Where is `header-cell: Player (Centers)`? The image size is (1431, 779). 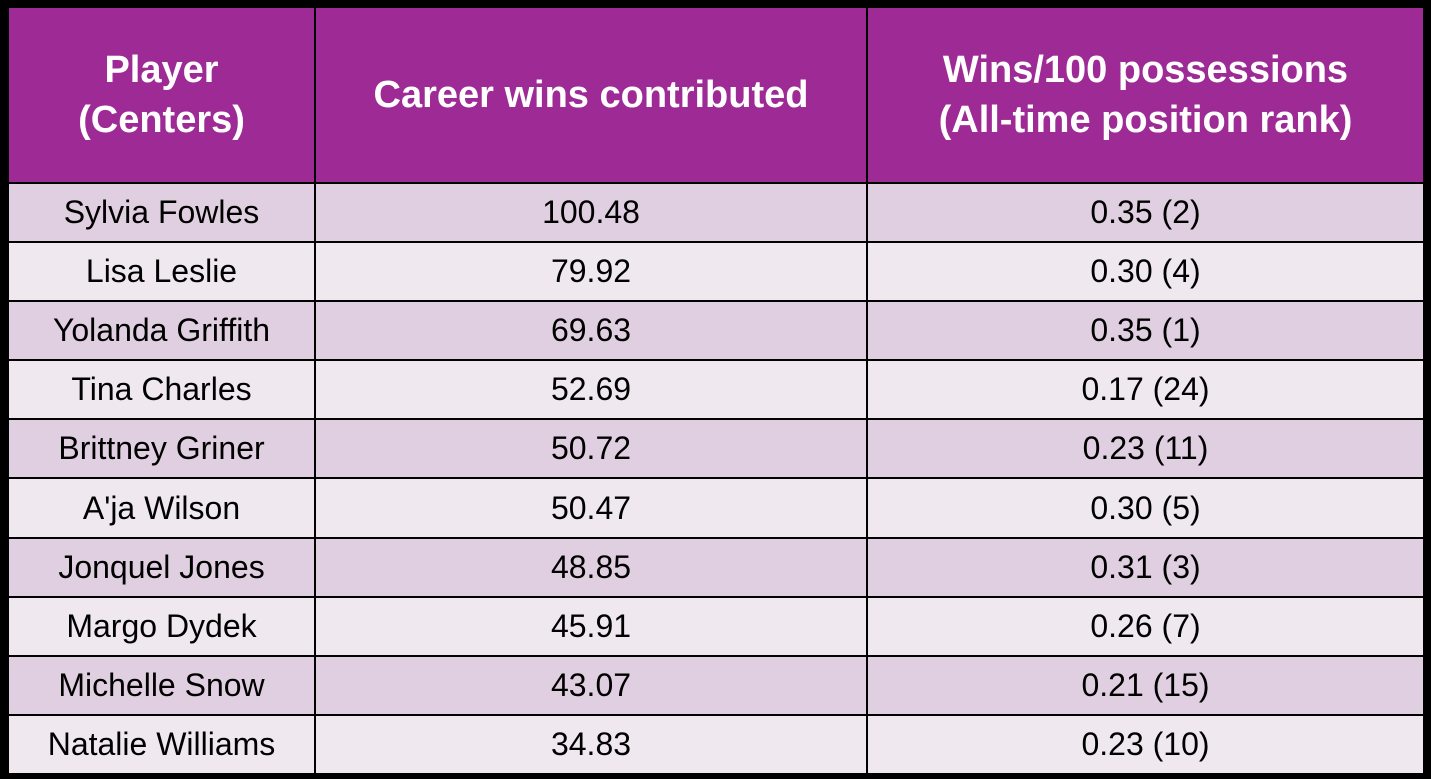
header-cell: Player (Centers) is located at coordinates (161, 95).